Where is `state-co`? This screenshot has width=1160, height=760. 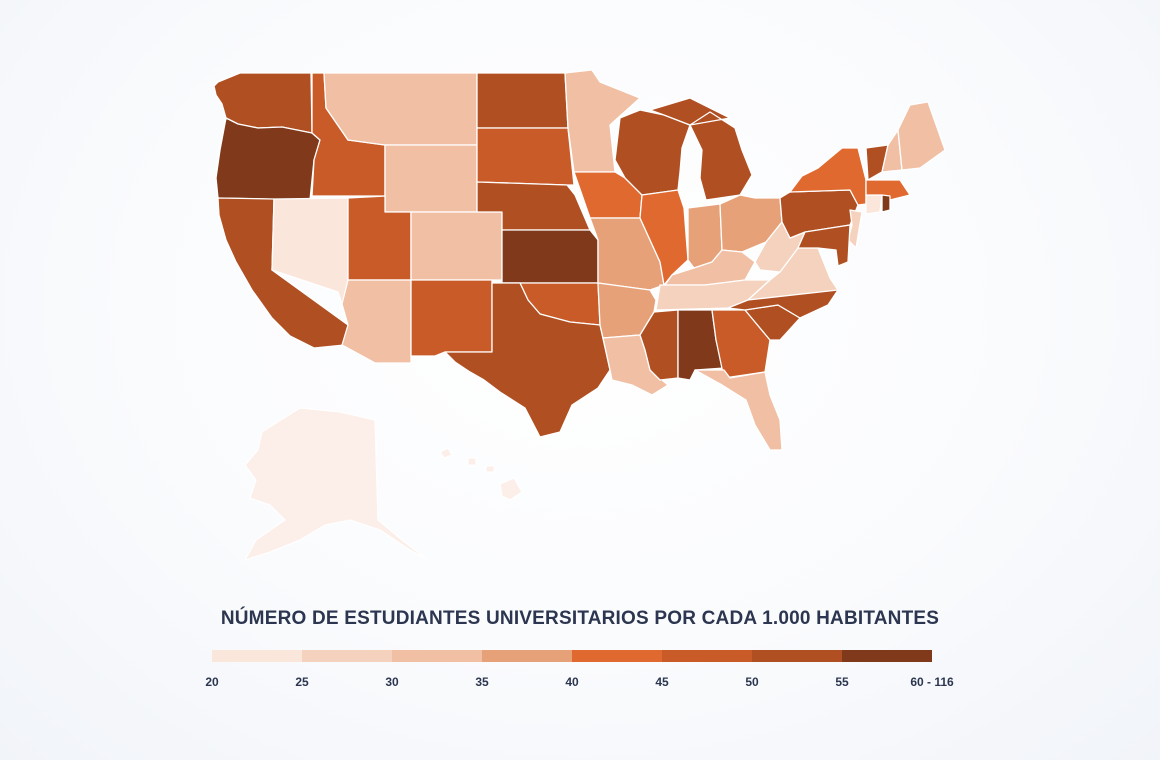
state-co is located at coordinates (456, 246).